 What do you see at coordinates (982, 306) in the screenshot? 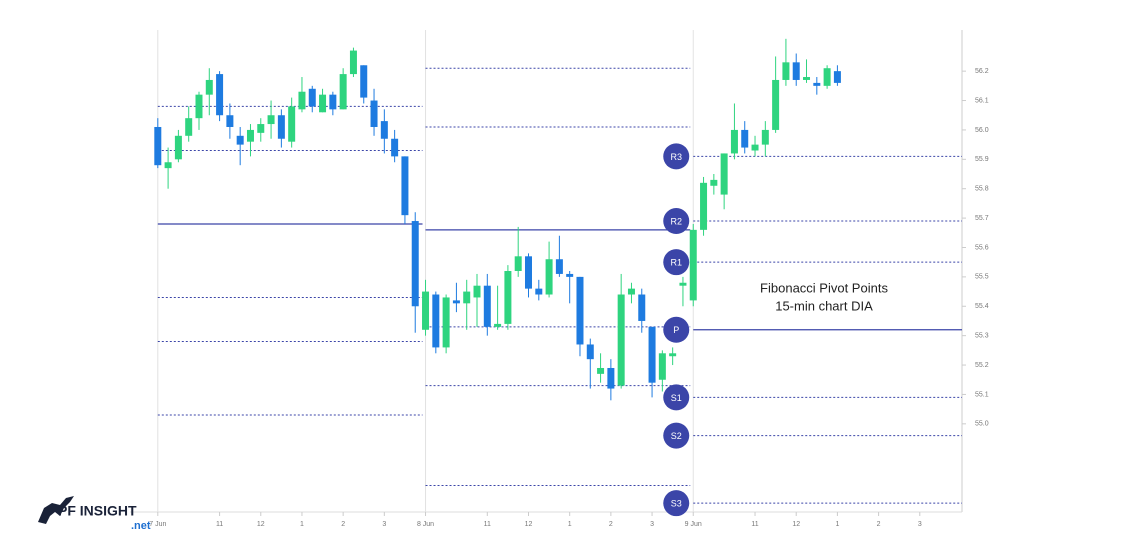
I see `y-tick-label: 55.4` at bounding box center [982, 306].